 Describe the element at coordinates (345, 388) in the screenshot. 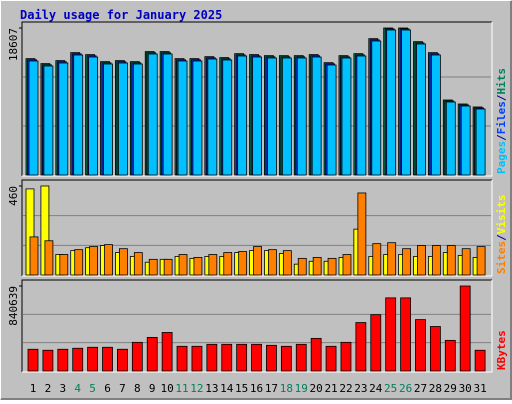

I see `x-tick-label: 22` at that location.